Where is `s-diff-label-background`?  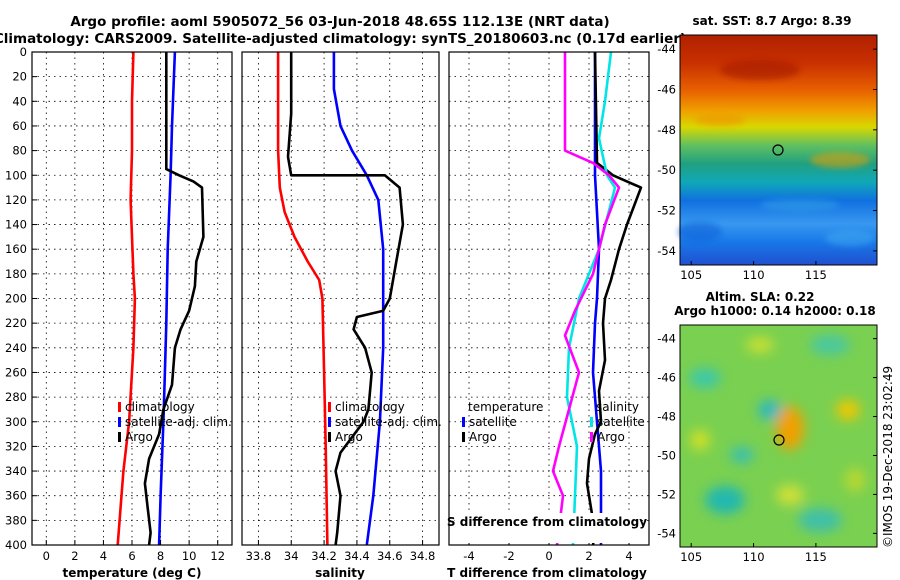 s-diff-label-background is located at coordinates (547, 528).